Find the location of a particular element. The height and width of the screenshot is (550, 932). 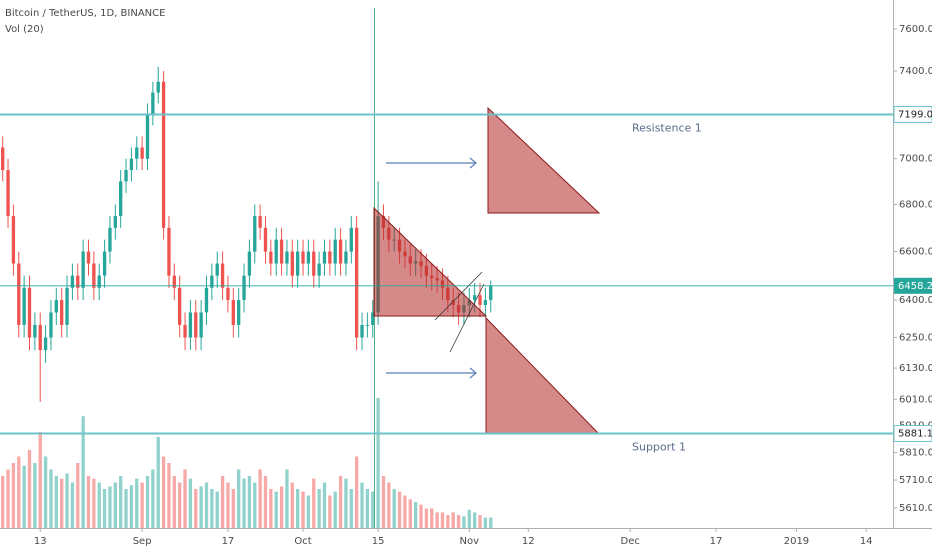

y-tick-label: 7600.00 is located at coordinates (915, 29).